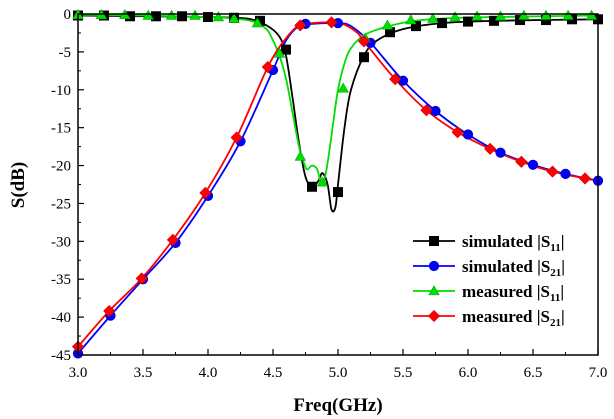 This screenshot has height=419, width=614. What do you see at coordinates (513, 243) in the screenshot?
I see `legend-label: simulated |S11|` at bounding box center [513, 243].